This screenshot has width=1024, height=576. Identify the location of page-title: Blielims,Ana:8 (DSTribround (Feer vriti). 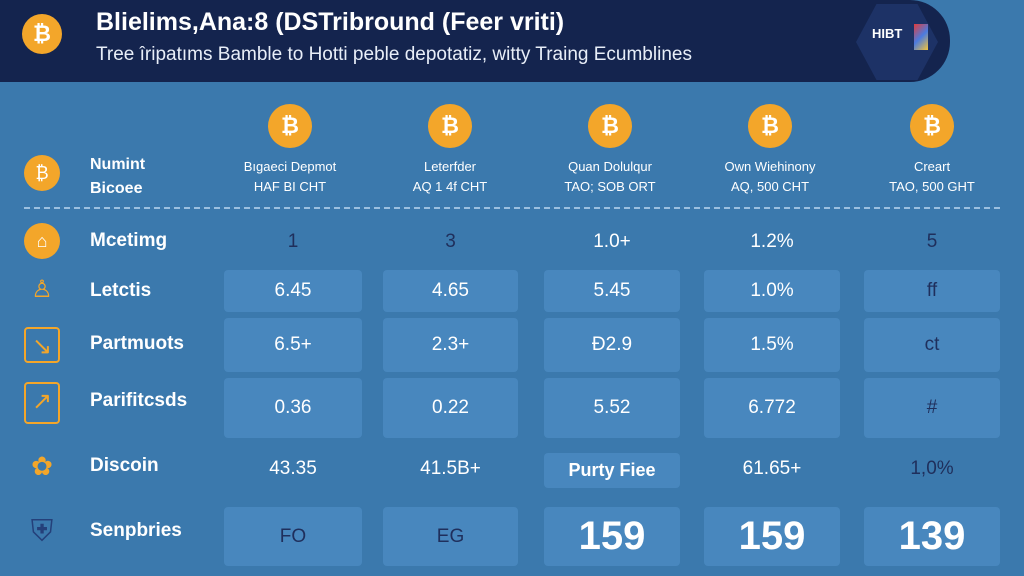
(330, 22).